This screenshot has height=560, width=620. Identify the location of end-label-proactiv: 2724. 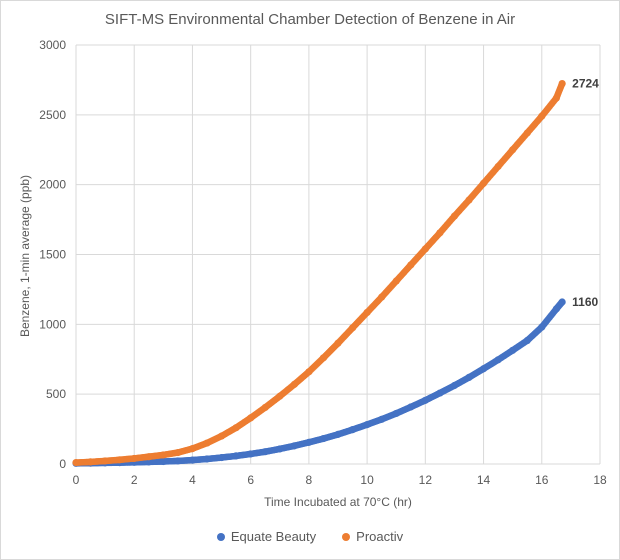
(585, 84).